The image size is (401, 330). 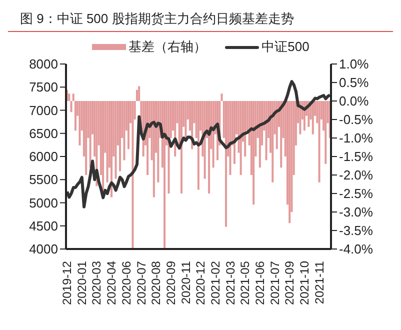 What do you see at coordinates (200, 20) in the screenshot?
I see `chart-title: 图 9：中证 500 股指期货主力合约日频基差走势` at bounding box center [200, 20].